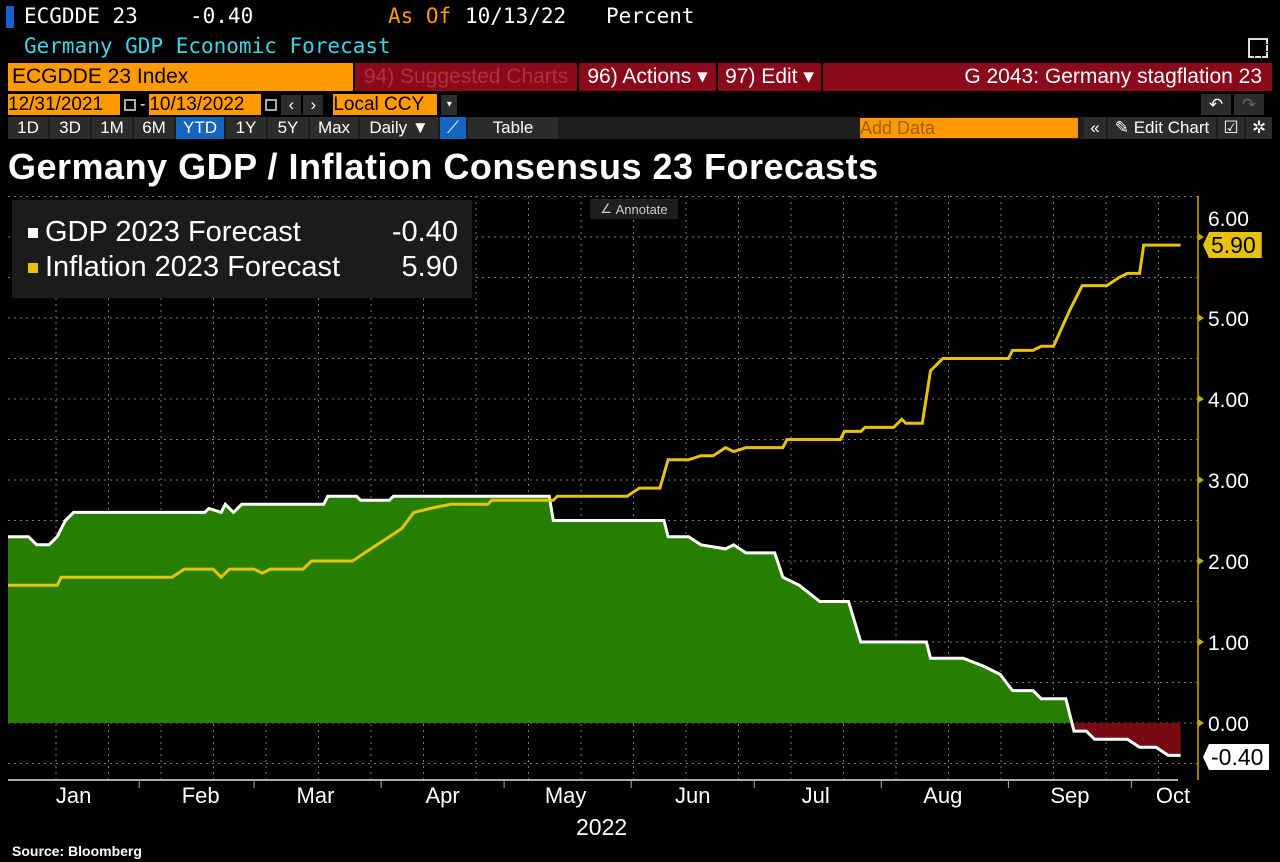 Image resolution: width=1280 pixels, height=862 pixels. I want to click on x-tick-label: Jul, so click(816, 795).